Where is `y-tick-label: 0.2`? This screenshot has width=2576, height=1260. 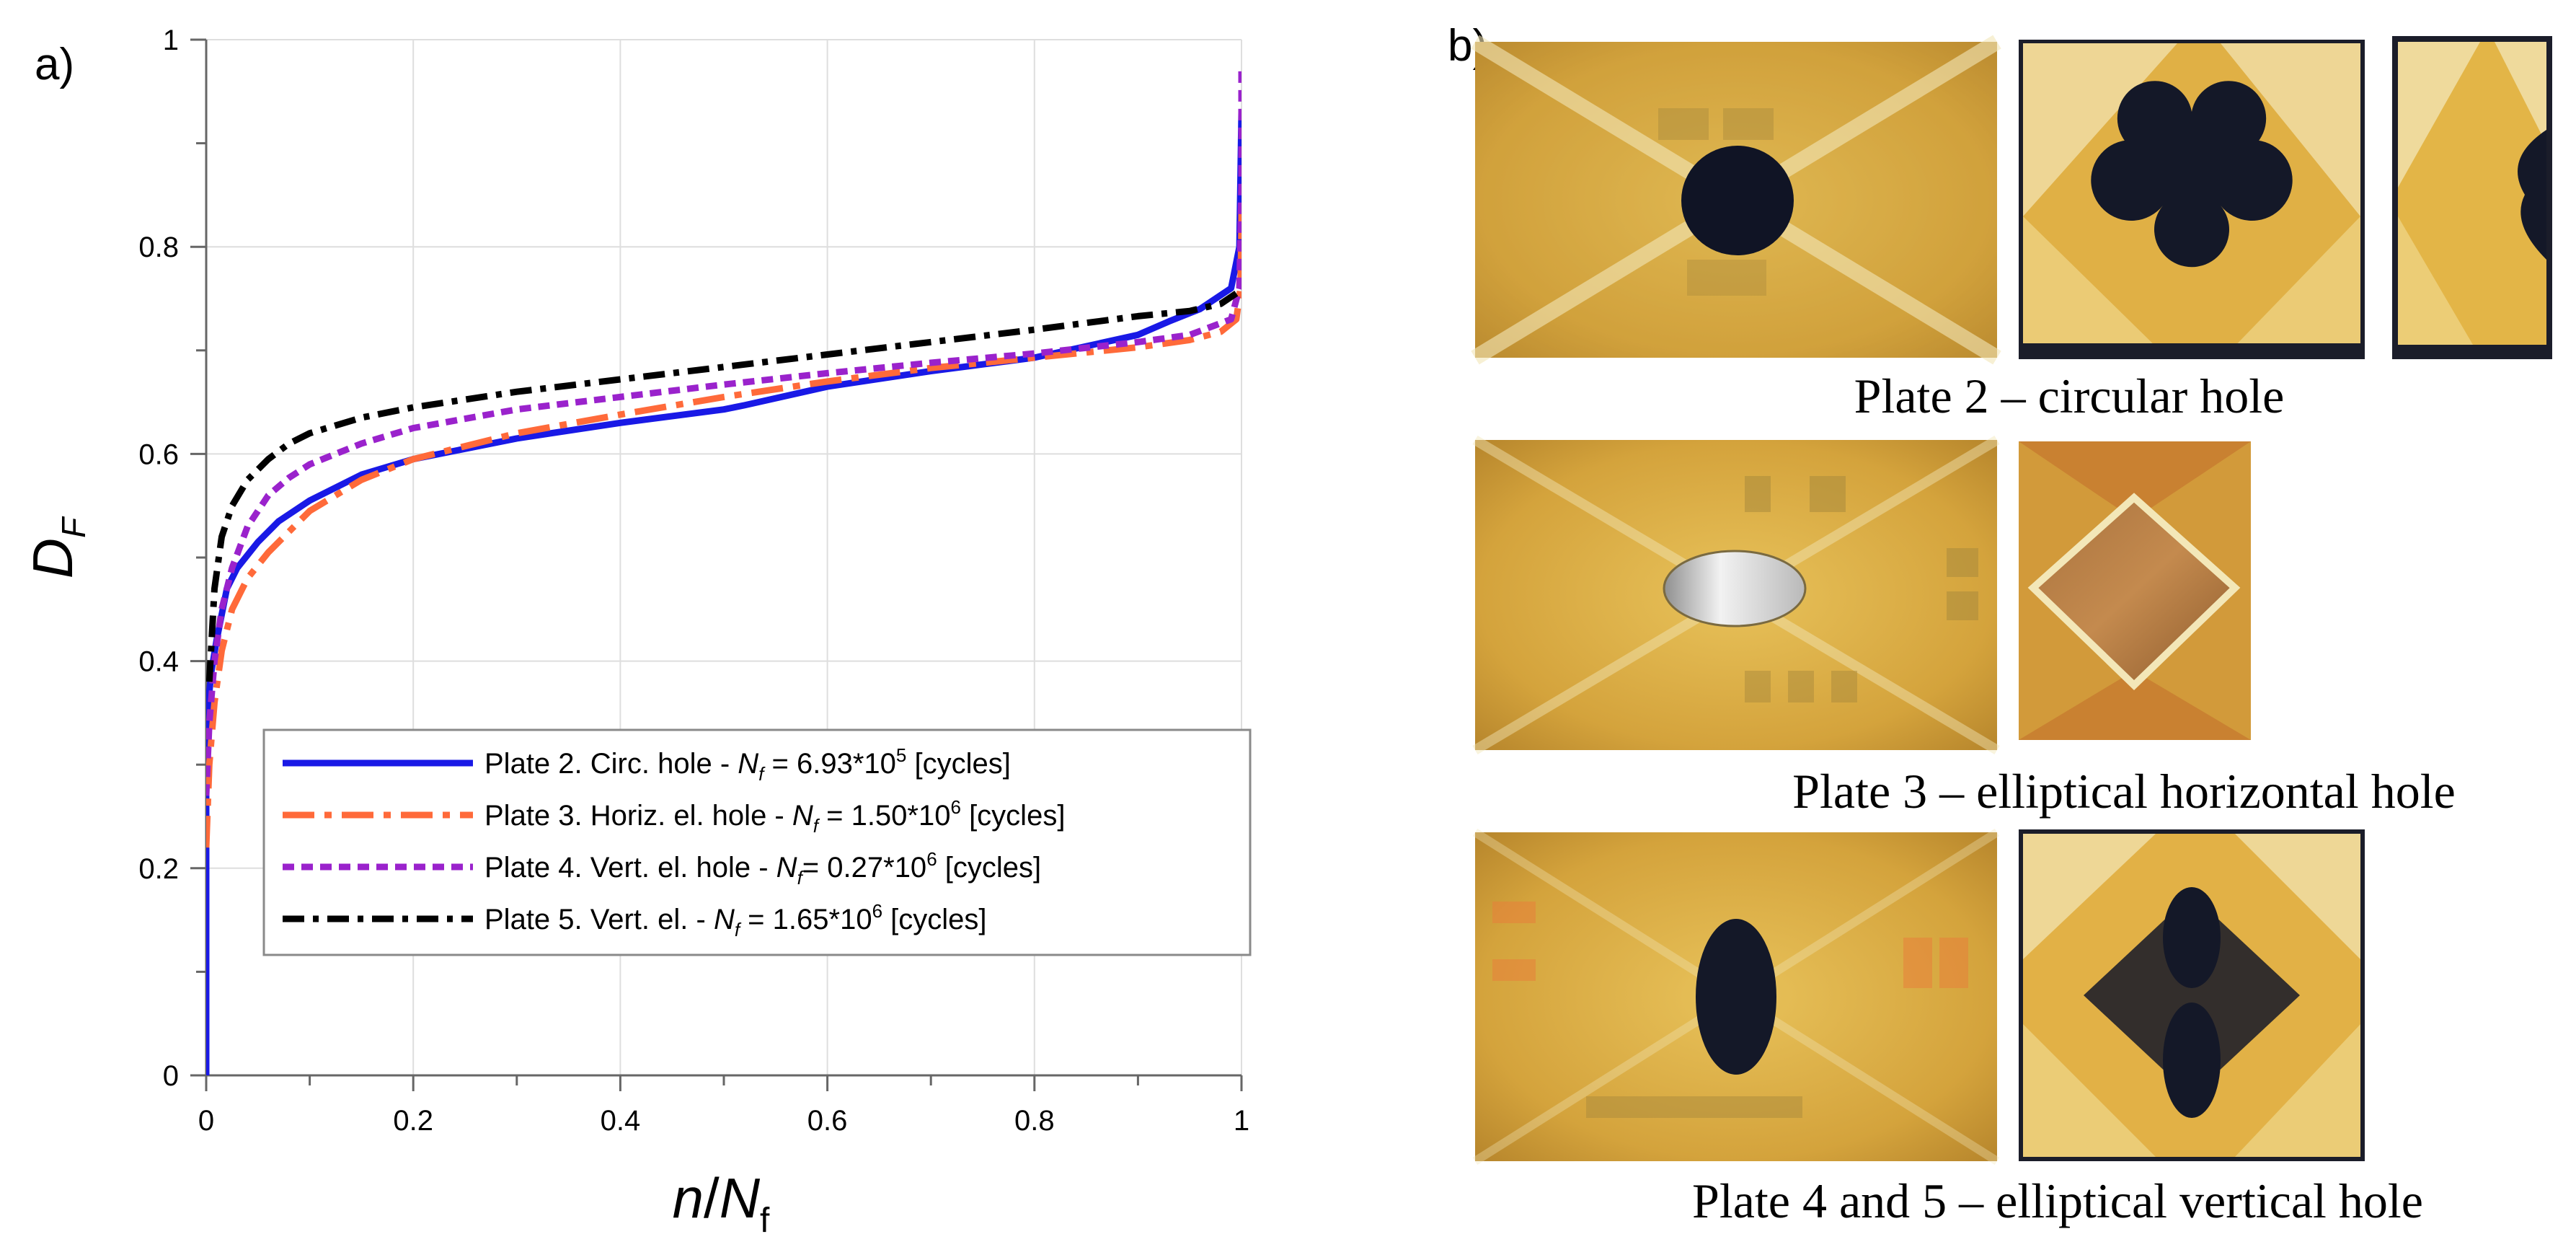 y-tick-label: 0.2 is located at coordinates (158, 869).